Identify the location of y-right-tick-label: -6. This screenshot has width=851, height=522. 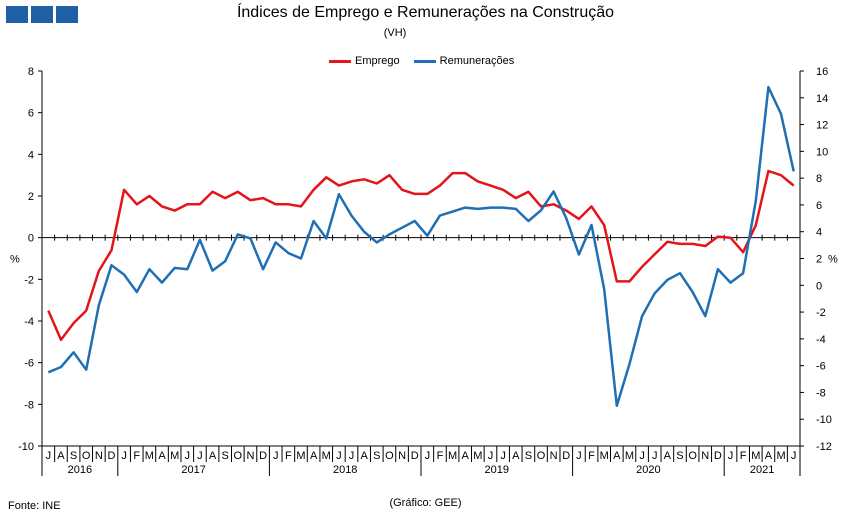
(821, 367).